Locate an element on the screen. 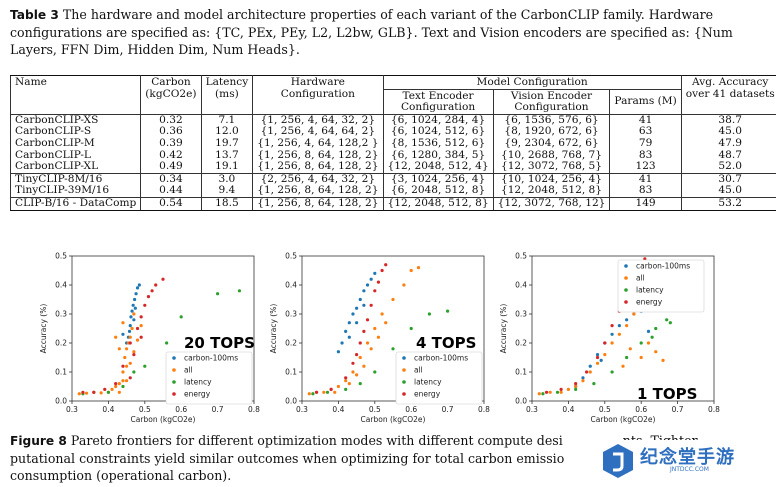 The height and width of the screenshot is (487, 776). watermark: 纪念堂手游 JNTDCC.COM is located at coordinates (683, 461).